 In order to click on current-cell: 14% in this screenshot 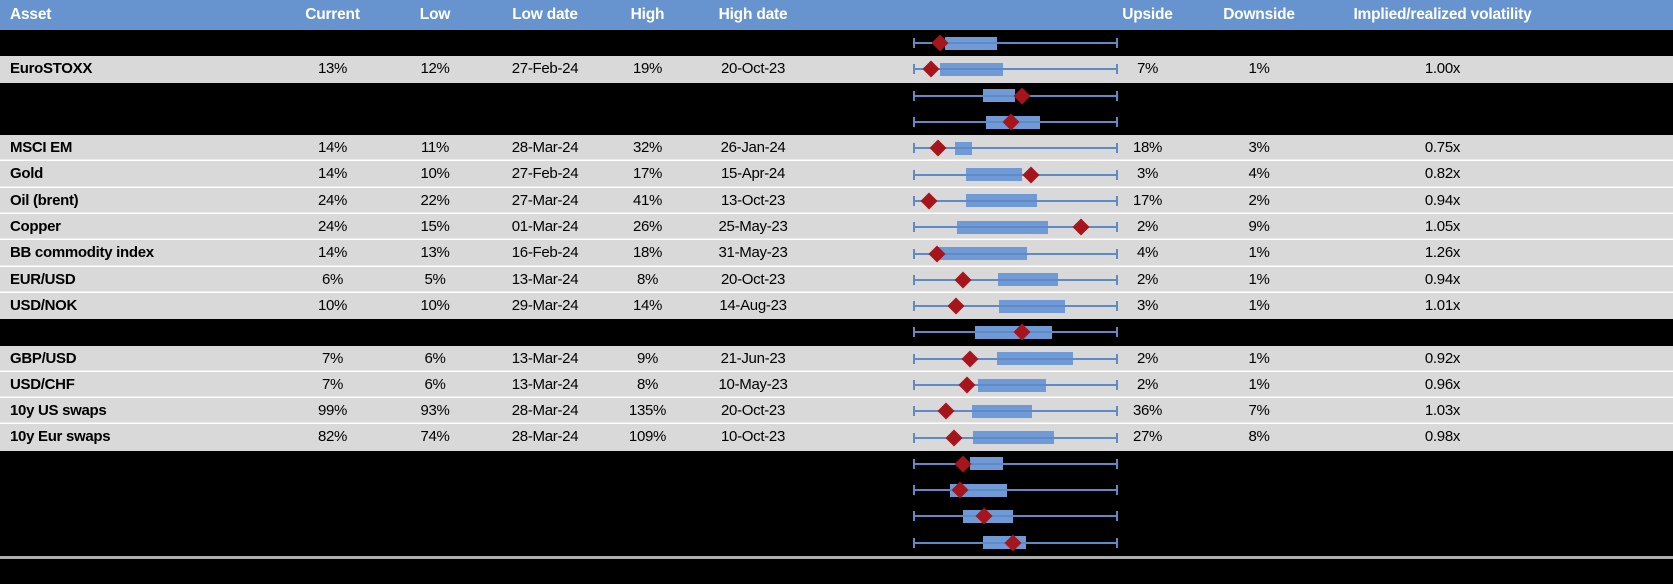, I will do `click(332, 174)`.